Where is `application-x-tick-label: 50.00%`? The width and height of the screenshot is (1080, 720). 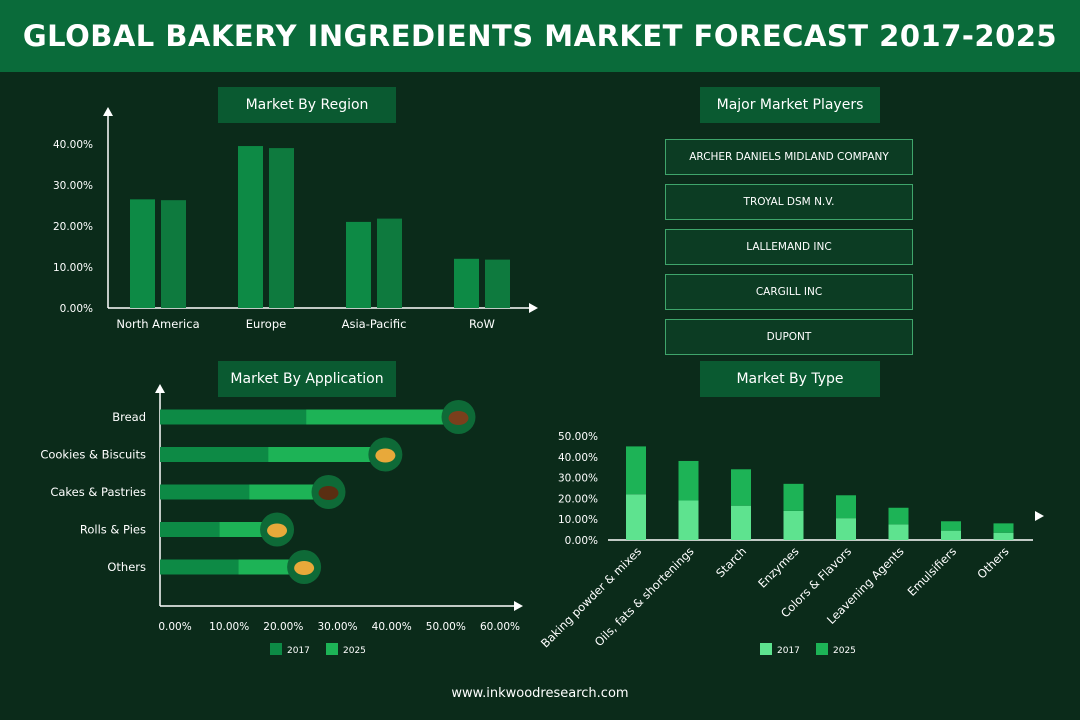
application-x-tick-label: 50.00% is located at coordinates (446, 627).